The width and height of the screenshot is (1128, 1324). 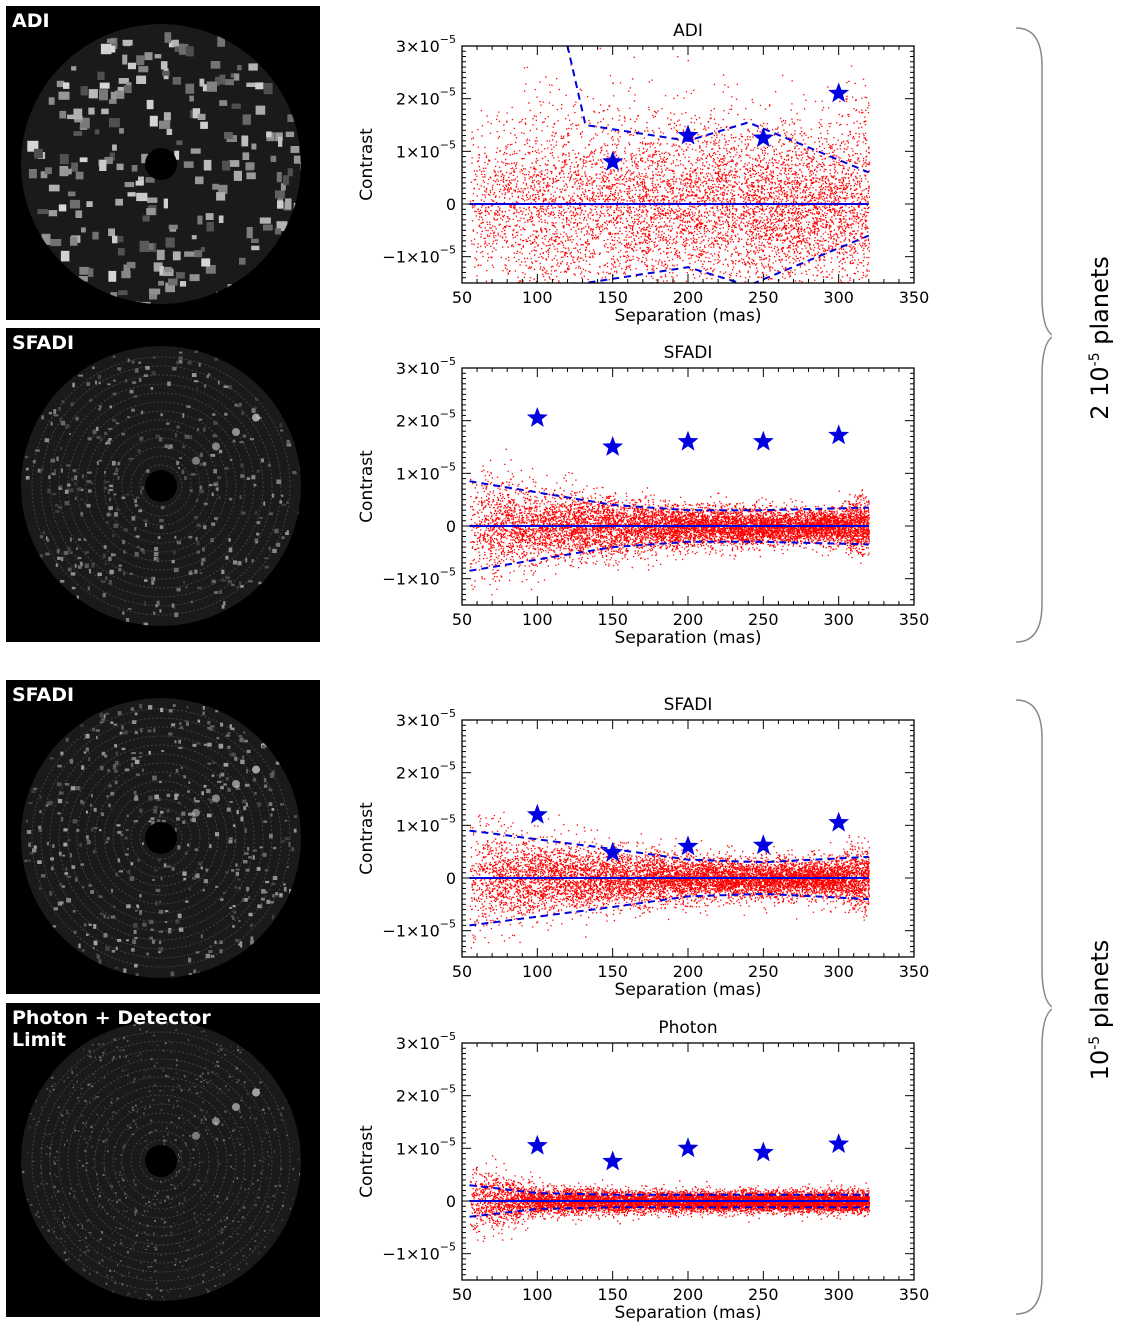 I want to click on image-panel-adi: ADI, so click(x=163, y=163).